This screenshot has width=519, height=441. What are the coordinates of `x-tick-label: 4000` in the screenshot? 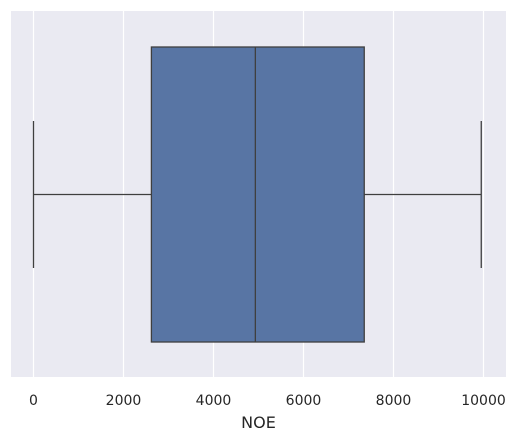 It's located at (214, 401).